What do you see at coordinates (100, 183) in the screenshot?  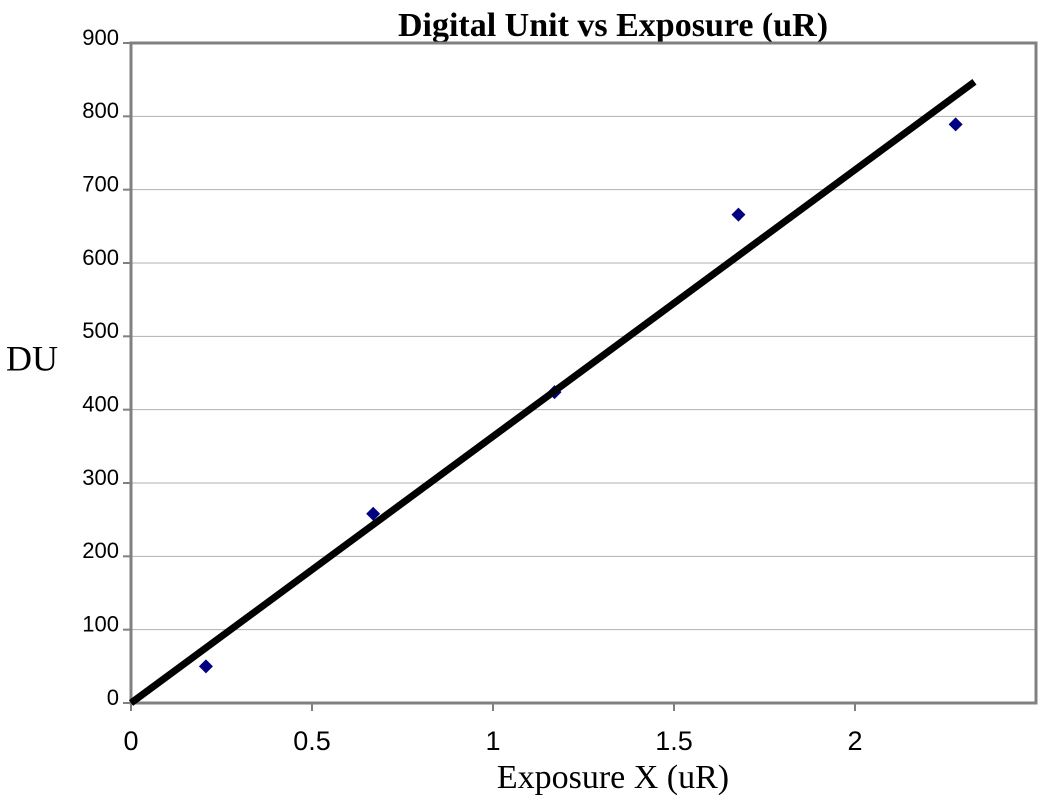 I see `y-tick-label: 700` at bounding box center [100, 183].